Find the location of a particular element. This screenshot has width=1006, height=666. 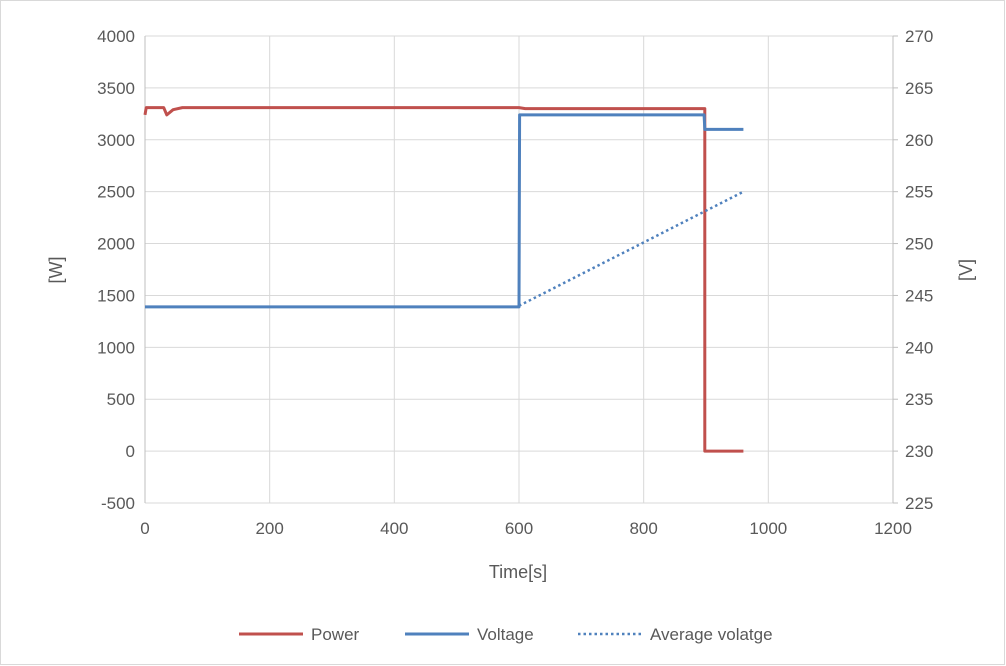

y-axis-title: [W] is located at coordinates (56, 270).